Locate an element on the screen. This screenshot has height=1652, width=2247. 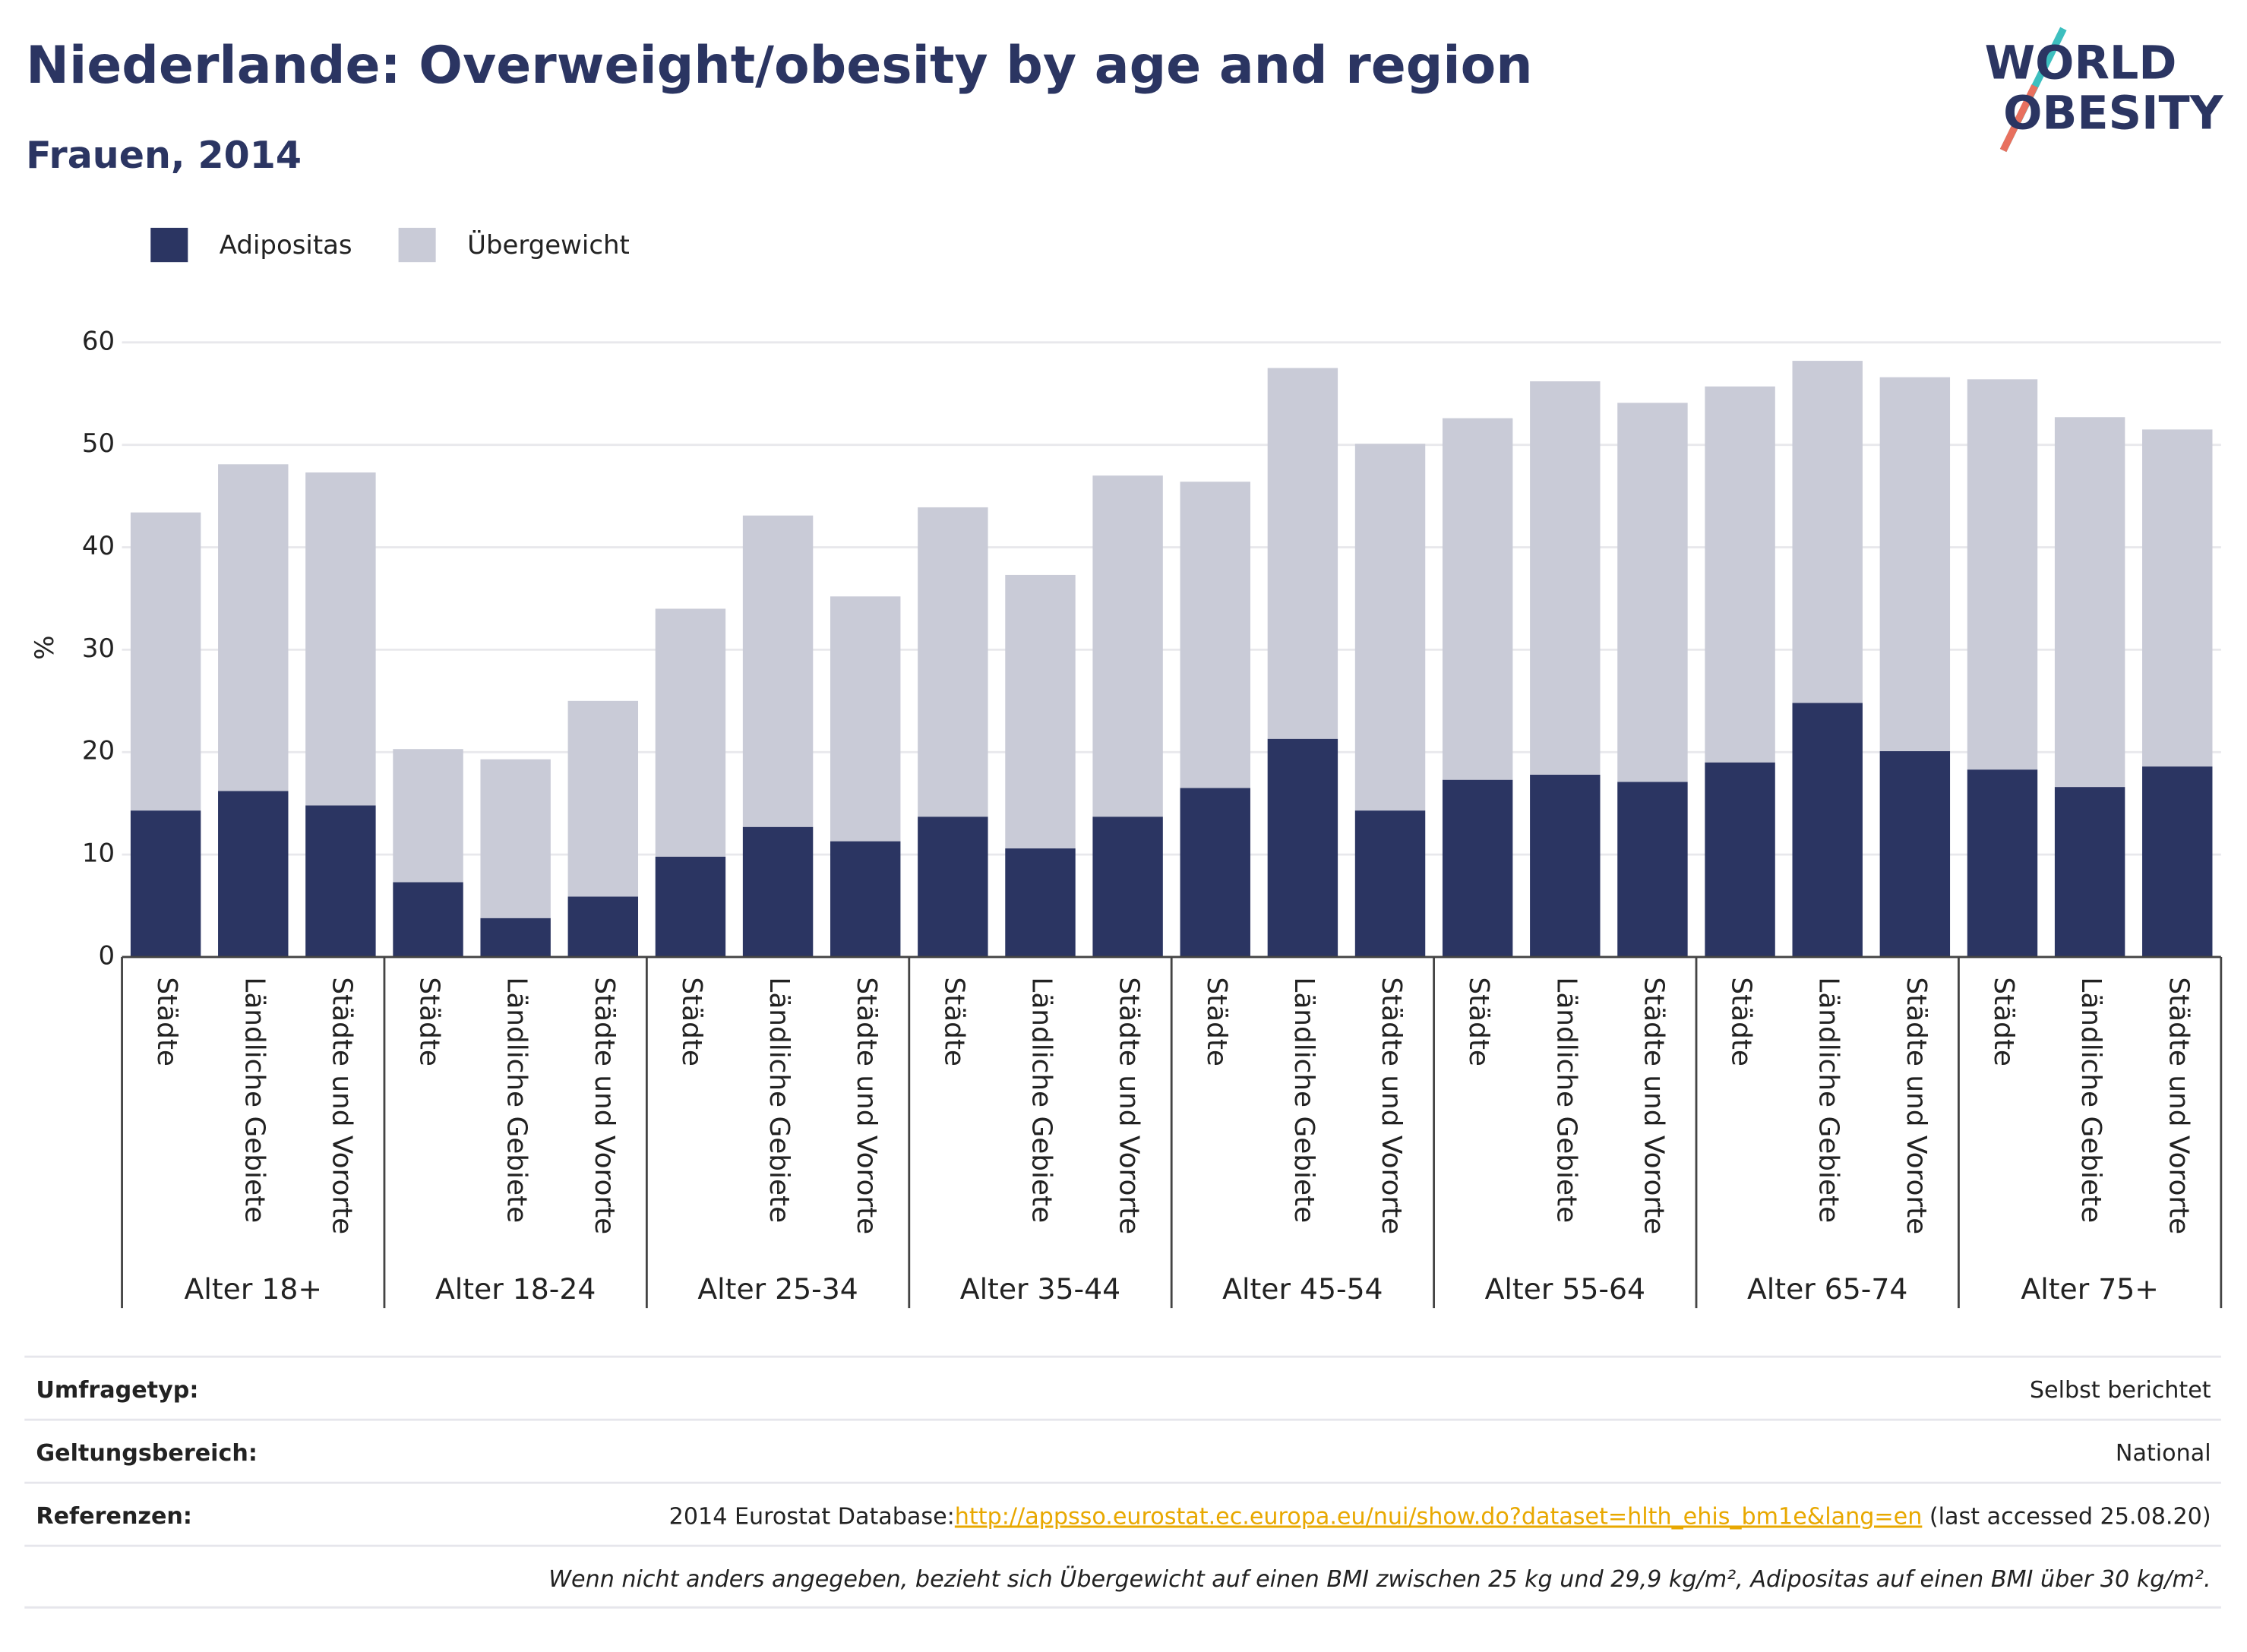
group-label: Alter 18-24 is located at coordinates (515, 1289).